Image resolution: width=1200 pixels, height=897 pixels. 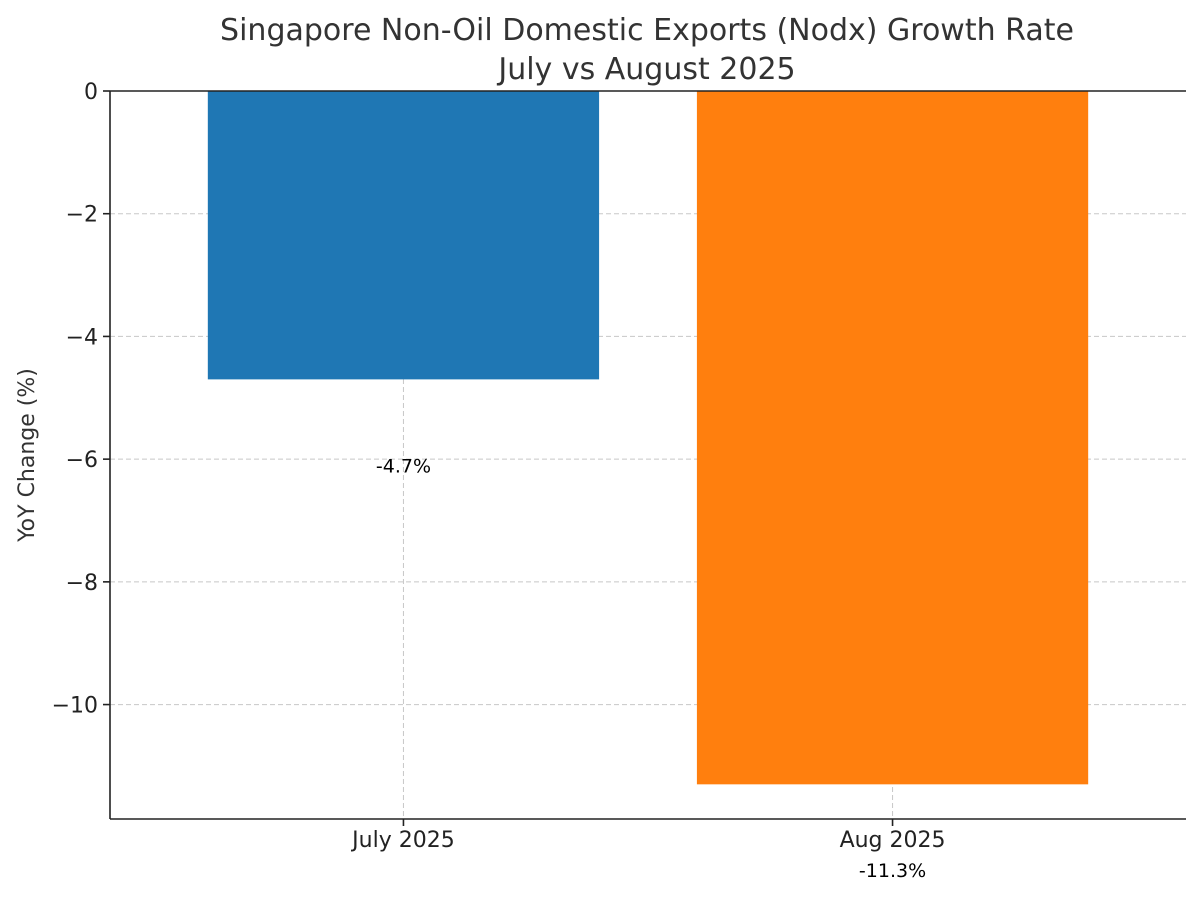 What do you see at coordinates (403, 466) in the screenshot?
I see `data-label: -4.7%` at bounding box center [403, 466].